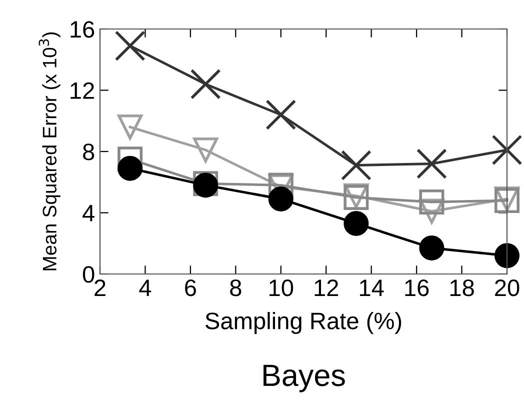  What do you see at coordinates (326, 287) in the screenshot?
I see `x-tick-label: 12` at bounding box center [326, 287].